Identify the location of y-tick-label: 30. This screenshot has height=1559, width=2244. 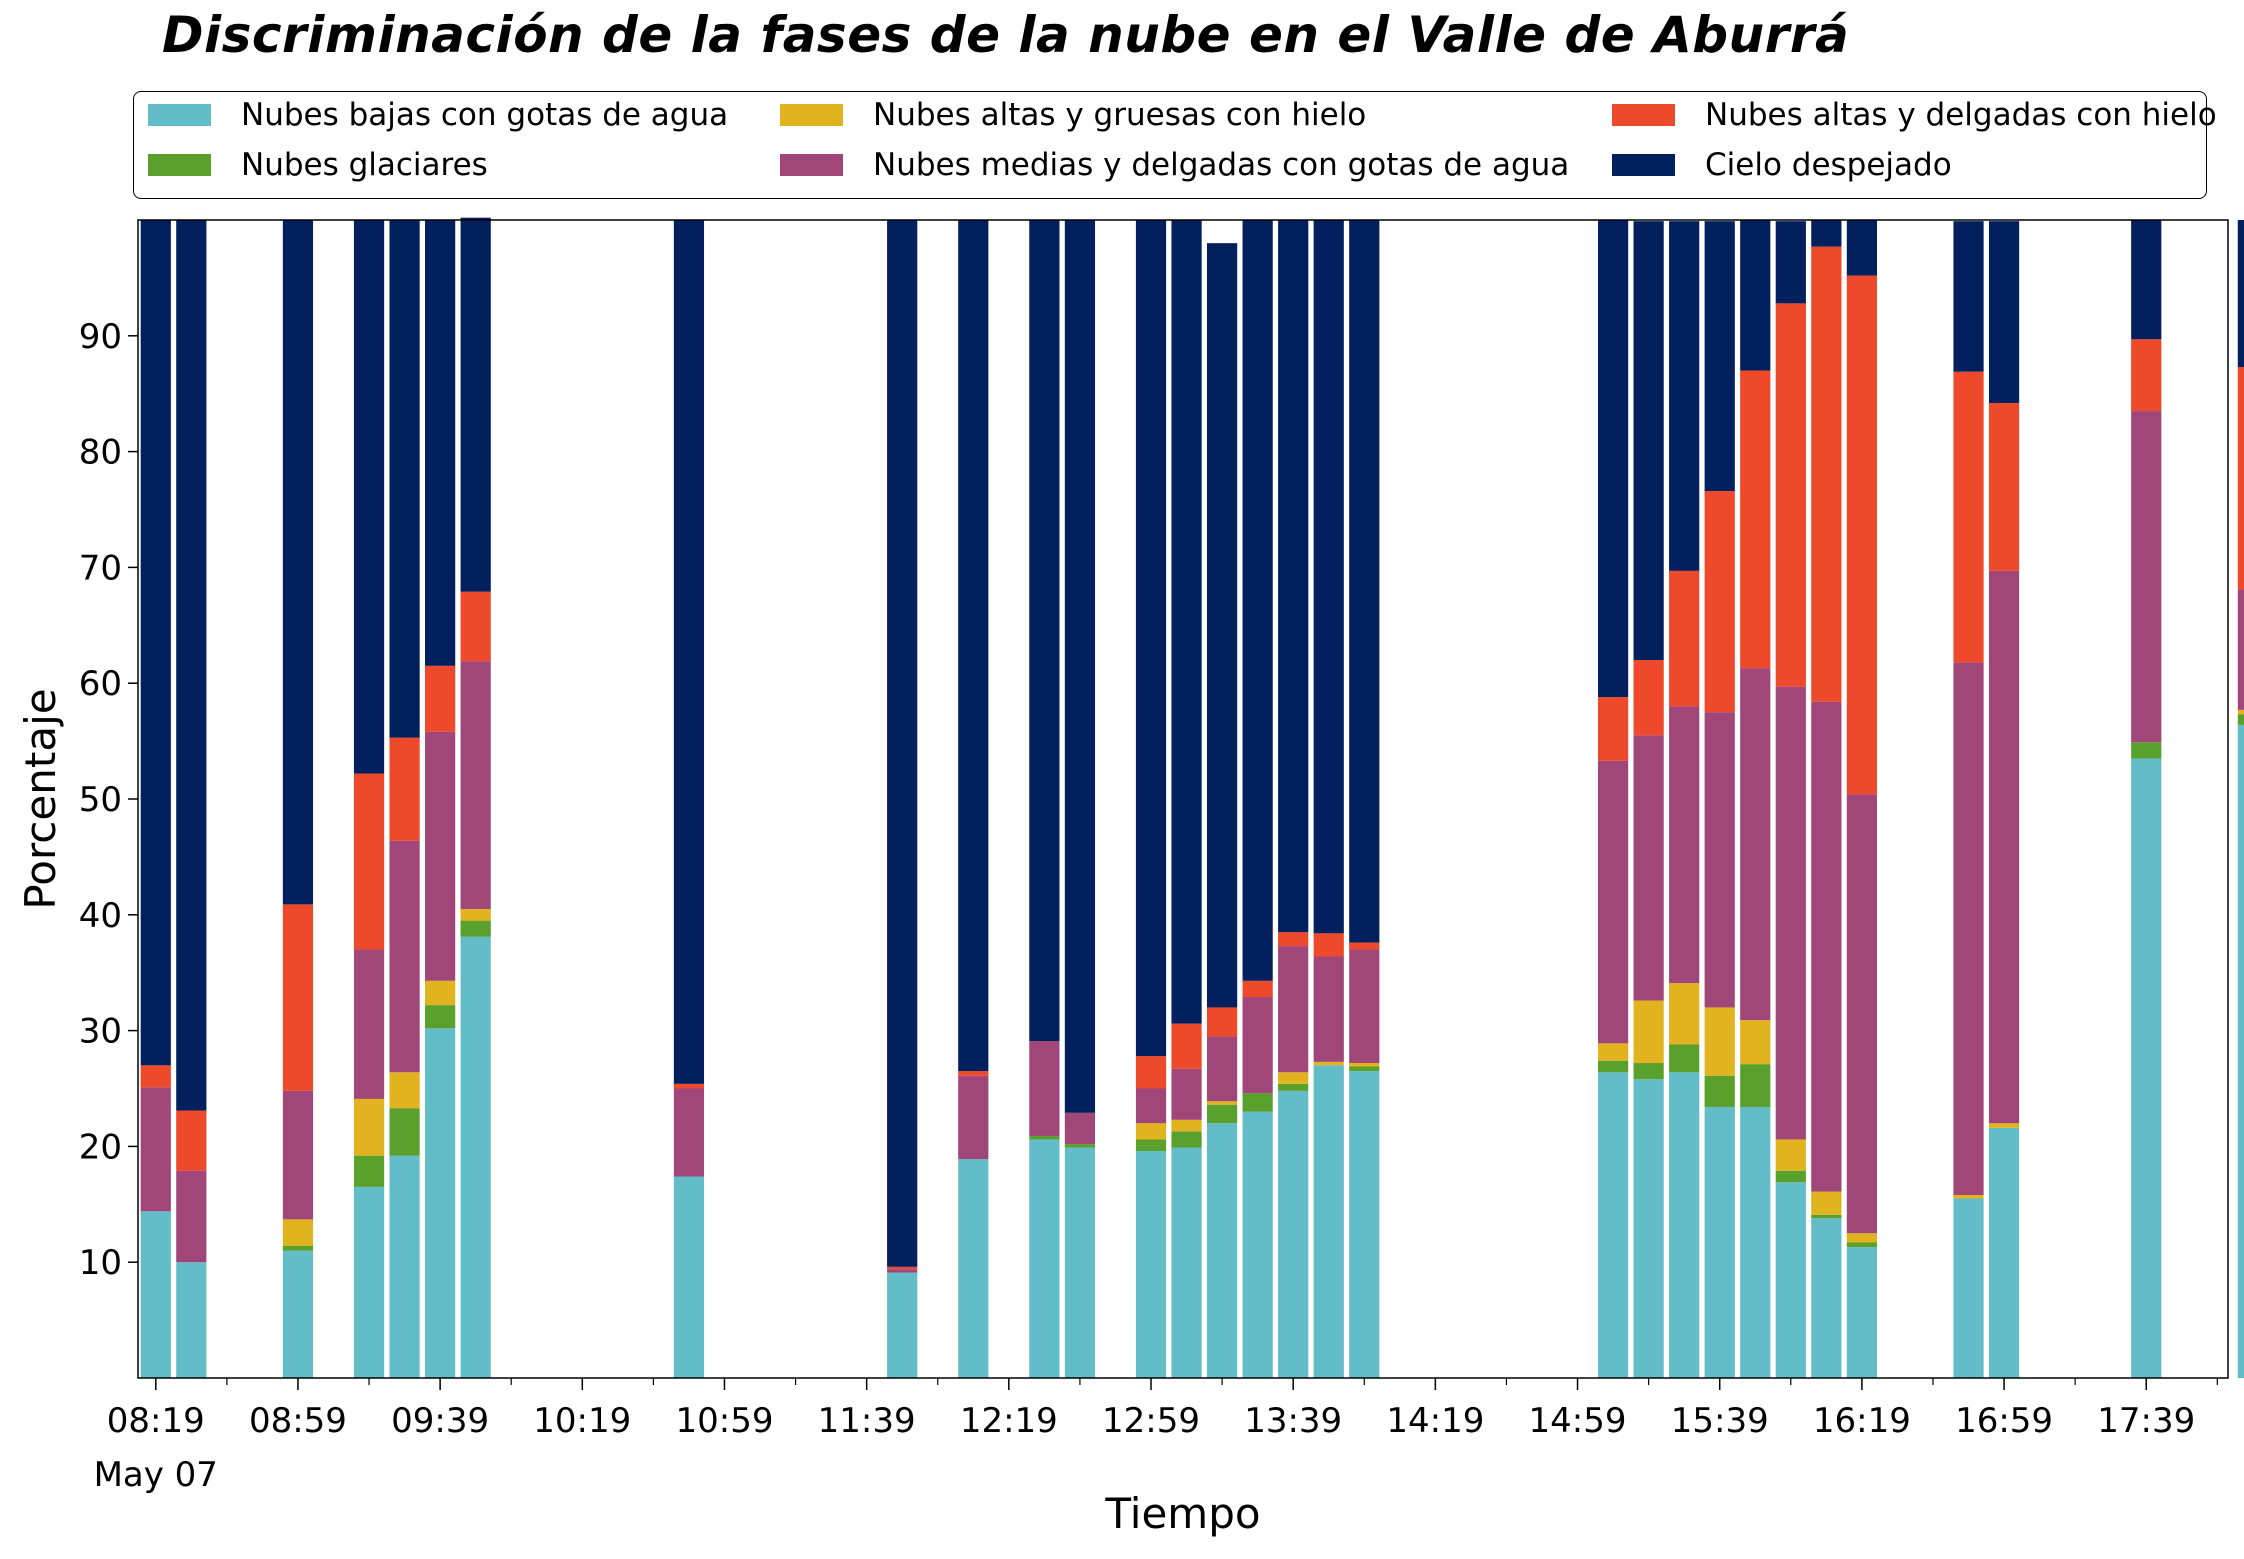
(100, 1032).